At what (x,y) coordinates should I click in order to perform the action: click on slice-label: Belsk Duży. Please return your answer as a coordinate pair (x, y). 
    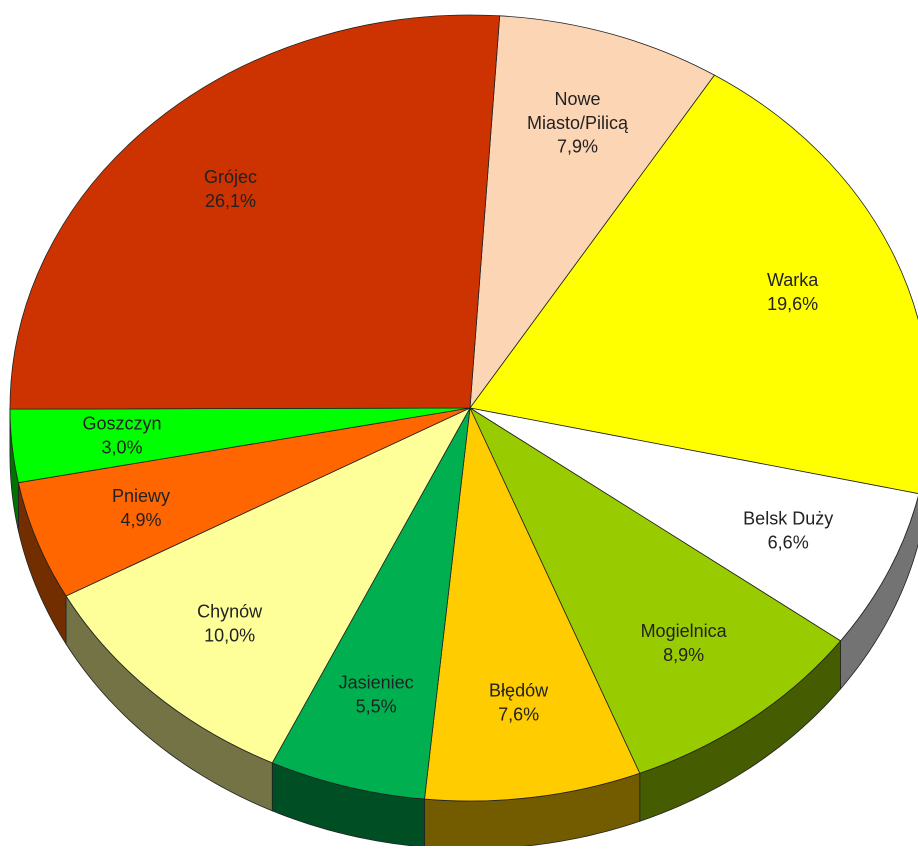
    Looking at the image, I should click on (788, 518).